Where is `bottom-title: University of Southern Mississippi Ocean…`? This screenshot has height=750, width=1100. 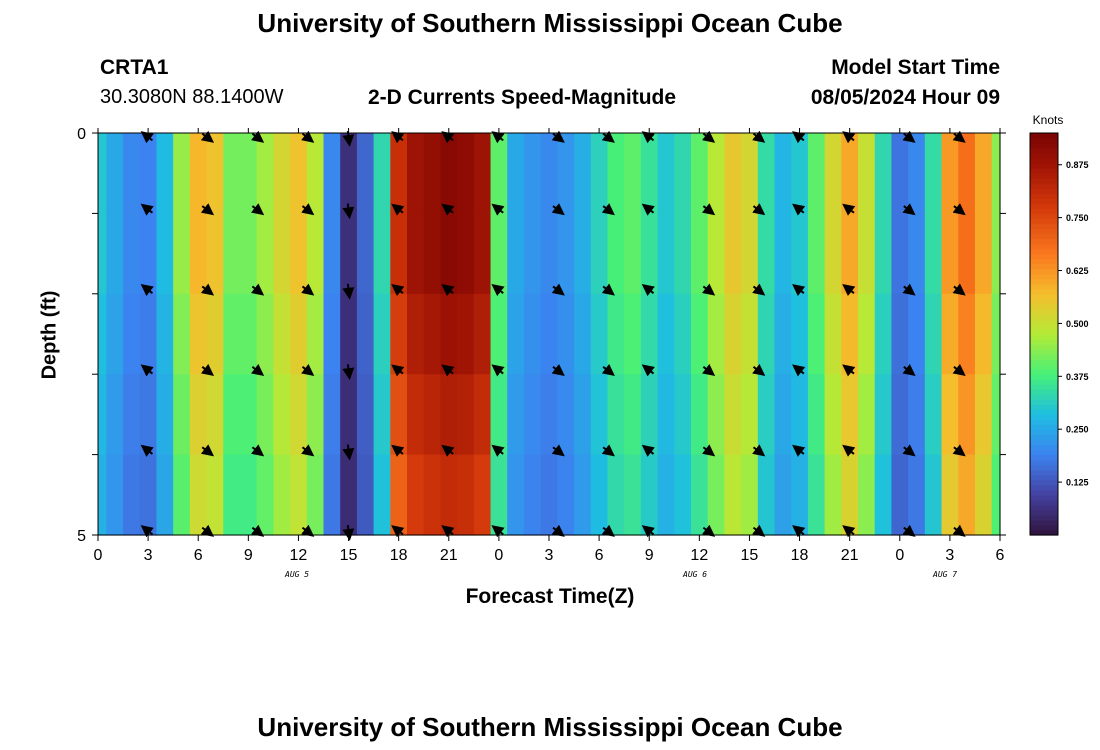
bottom-title: University of Southern Mississippi Ocean… is located at coordinates (550, 727).